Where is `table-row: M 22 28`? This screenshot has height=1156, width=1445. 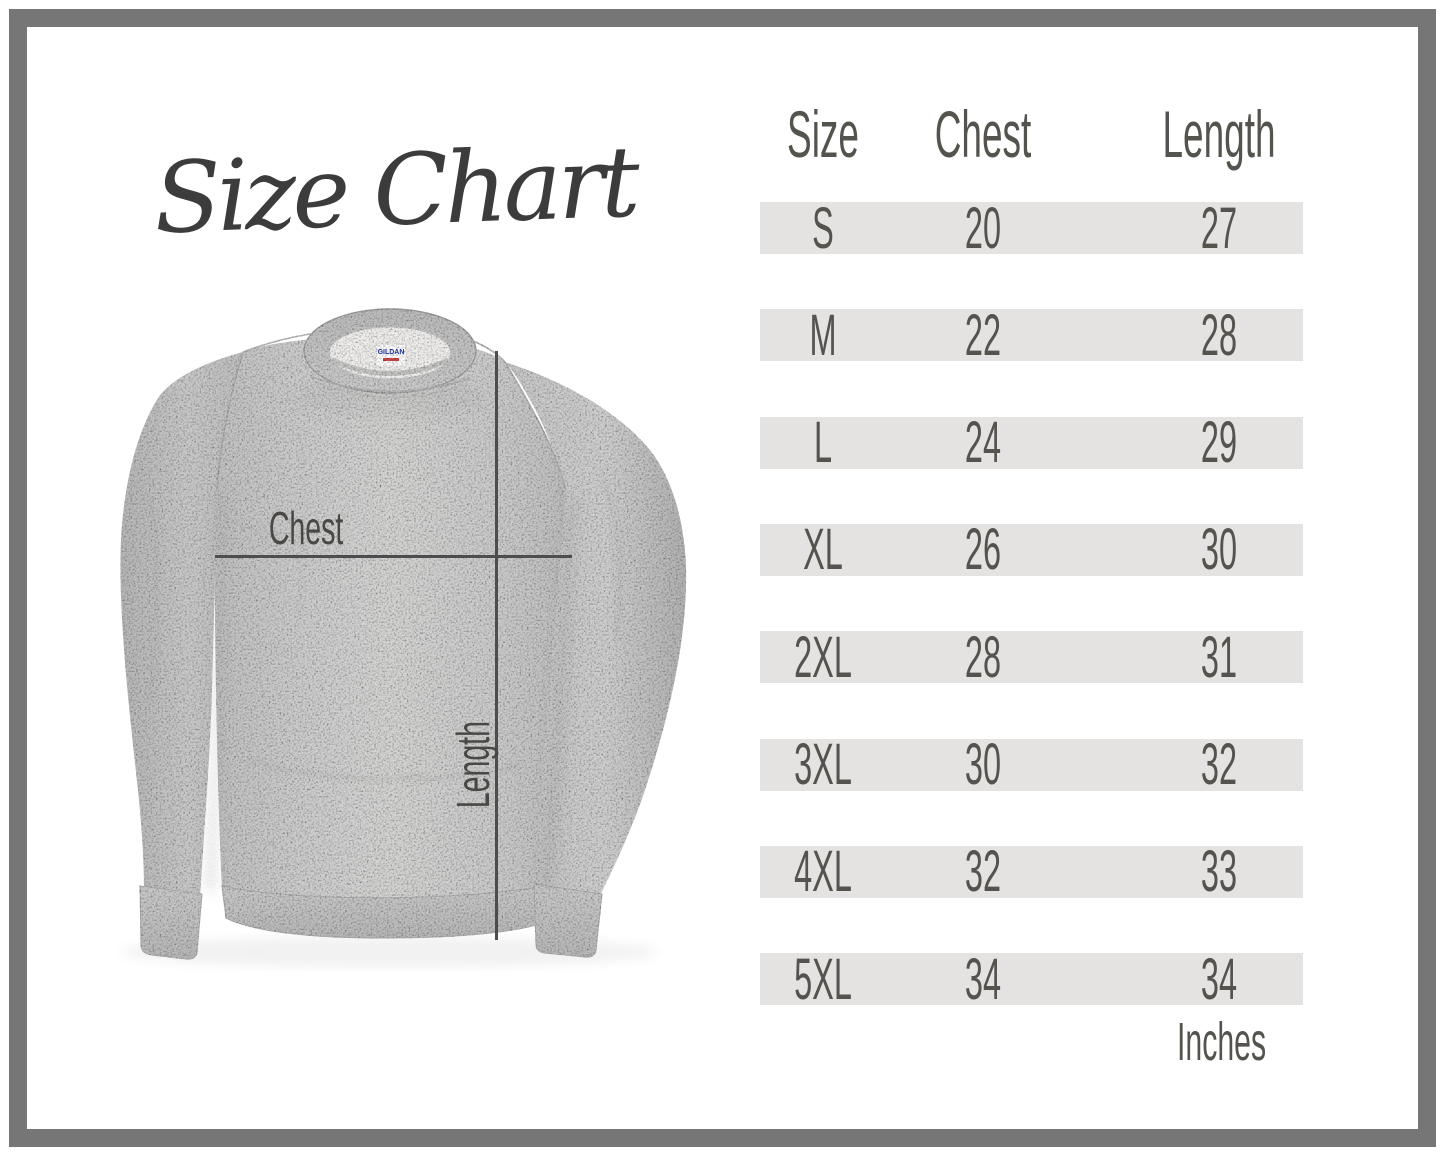 table-row: M 22 28 is located at coordinates (1031, 335).